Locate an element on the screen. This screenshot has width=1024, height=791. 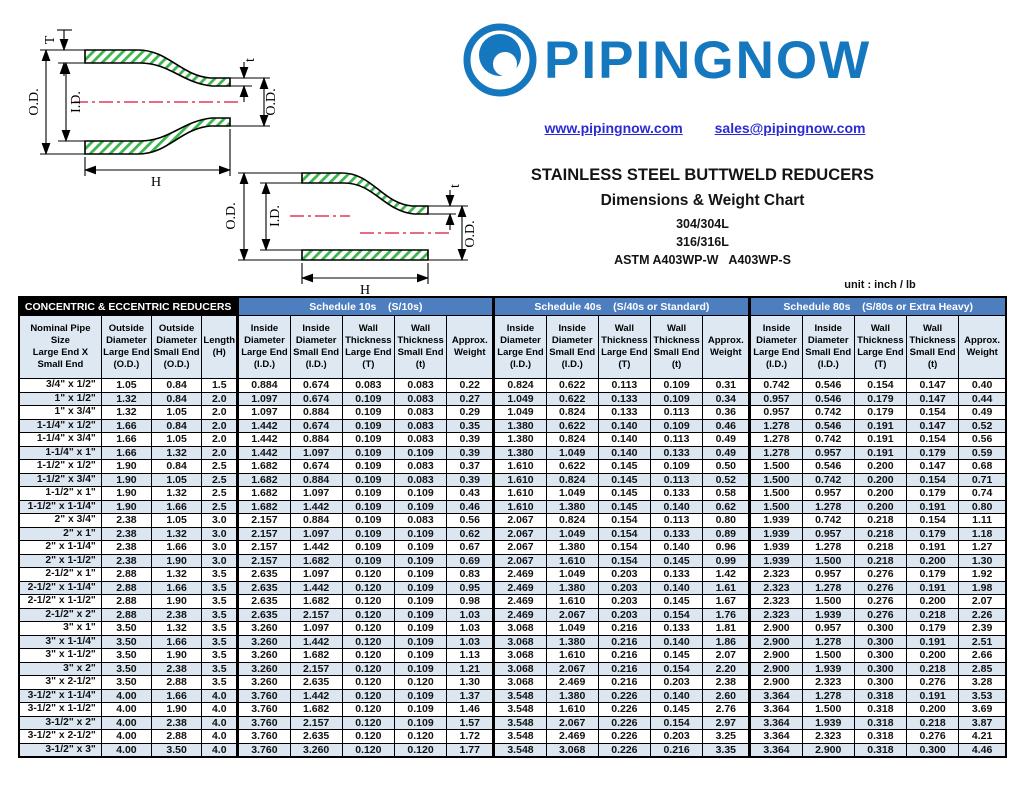
pipe-size-cell: 3-1/2" x 3" is located at coordinates (60, 750).